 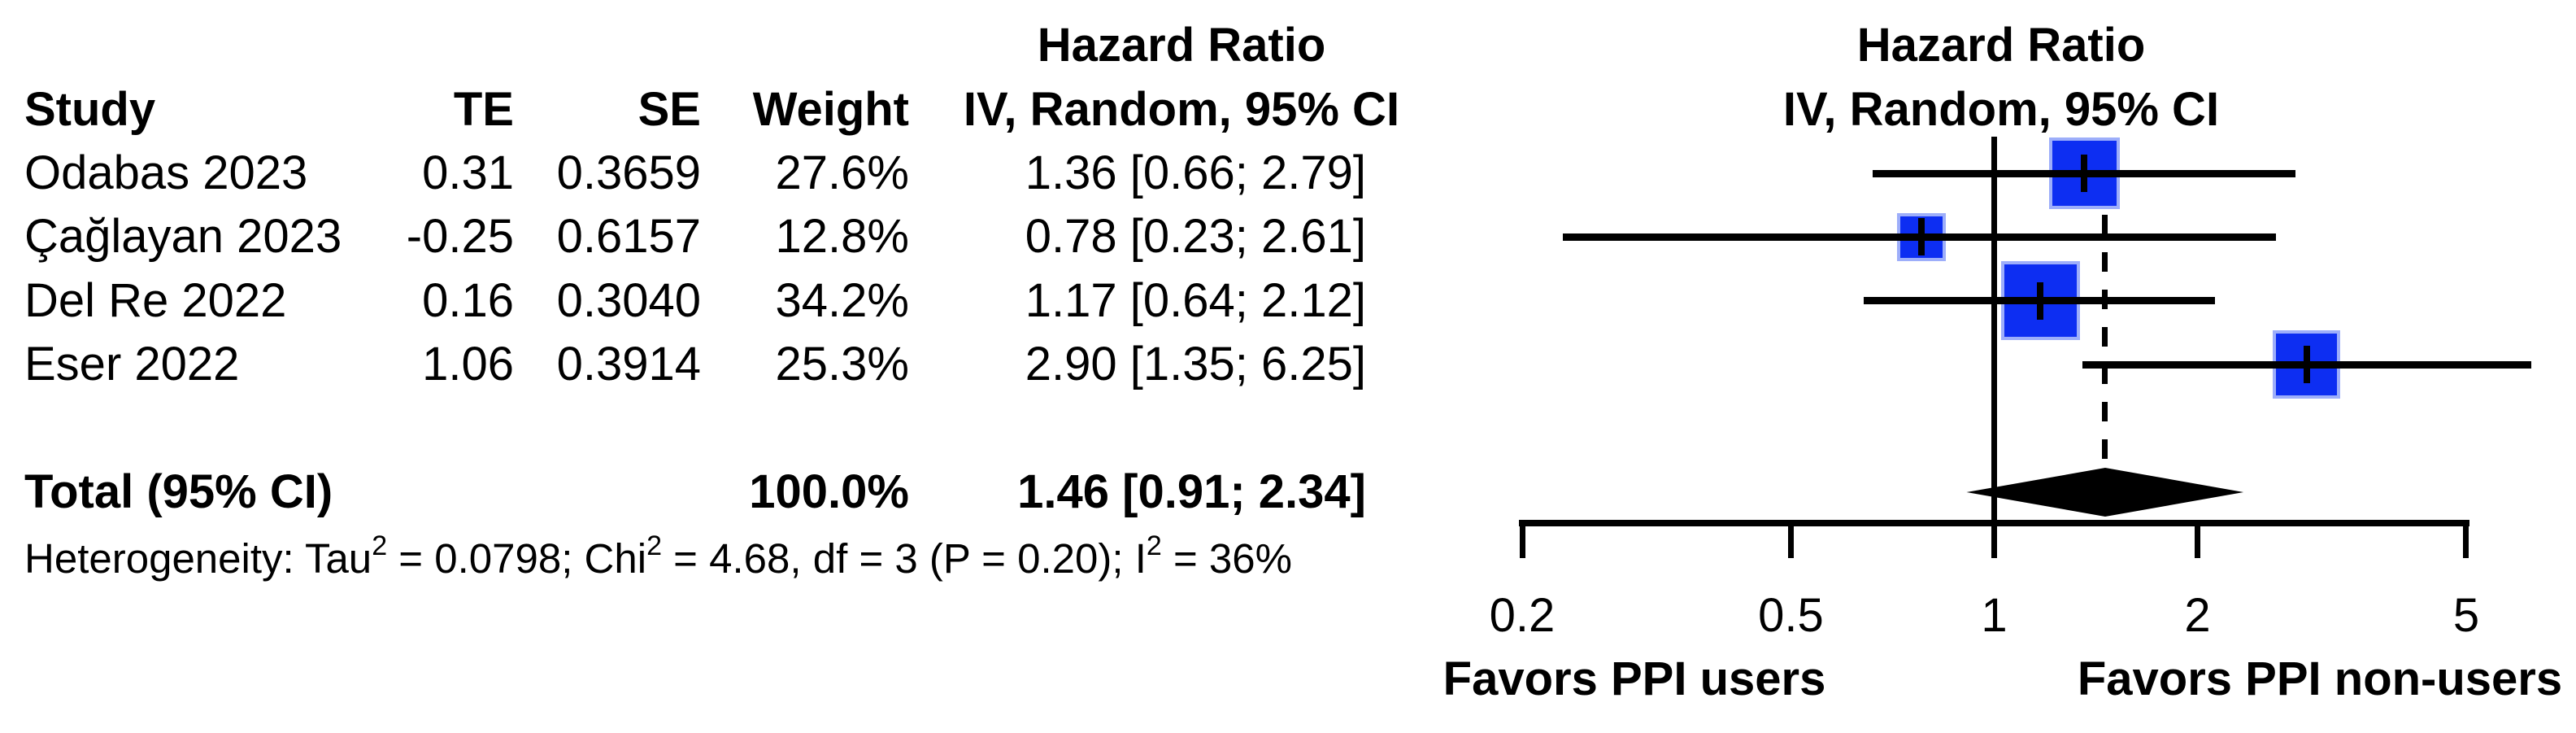 What do you see at coordinates (183, 236) in the screenshot?
I see `study-name: Çağlayan 2023` at bounding box center [183, 236].